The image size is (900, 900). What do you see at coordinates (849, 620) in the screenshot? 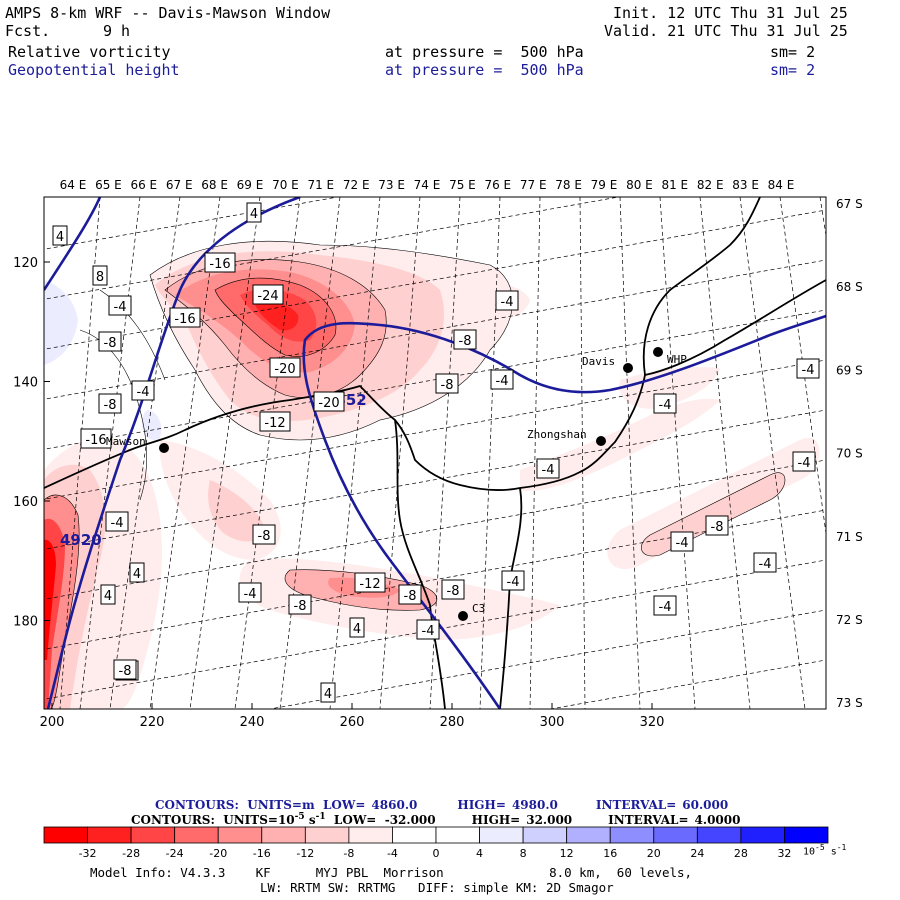
I see `latitude-label: 72 S` at bounding box center [849, 620].